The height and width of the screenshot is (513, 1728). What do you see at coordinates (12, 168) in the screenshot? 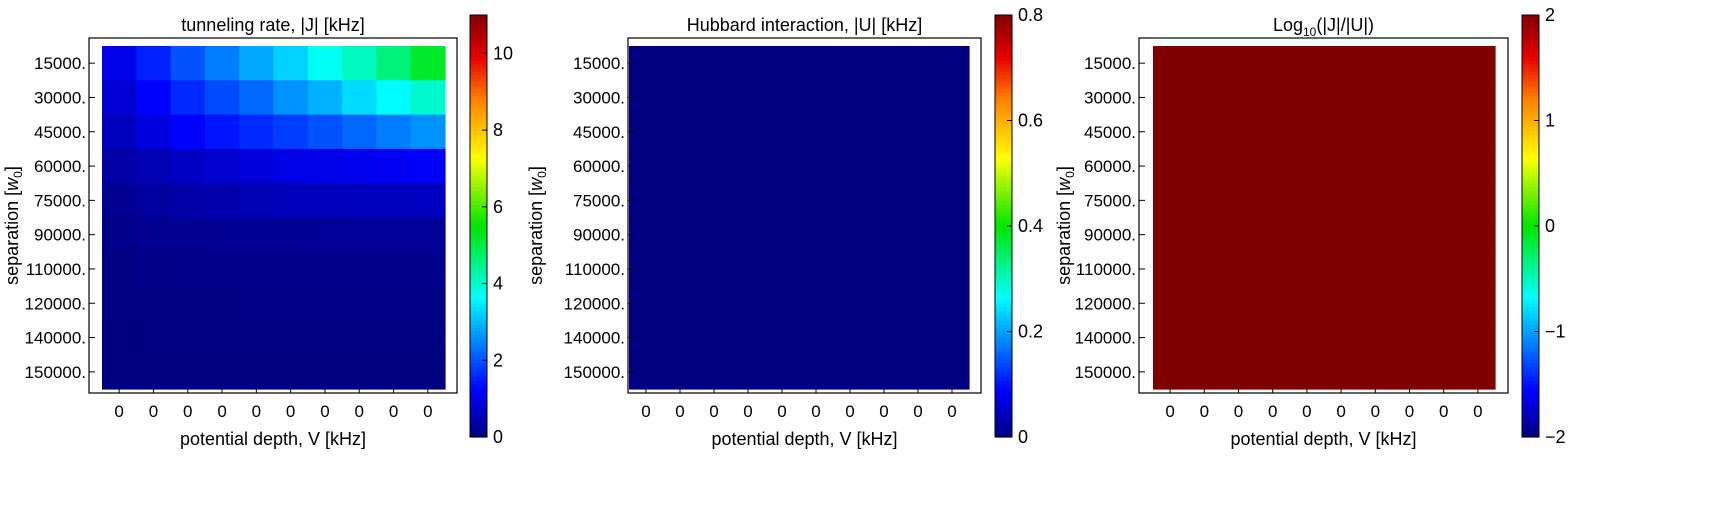
I see `y-label-rest: ]` at bounding box center [12, 168].